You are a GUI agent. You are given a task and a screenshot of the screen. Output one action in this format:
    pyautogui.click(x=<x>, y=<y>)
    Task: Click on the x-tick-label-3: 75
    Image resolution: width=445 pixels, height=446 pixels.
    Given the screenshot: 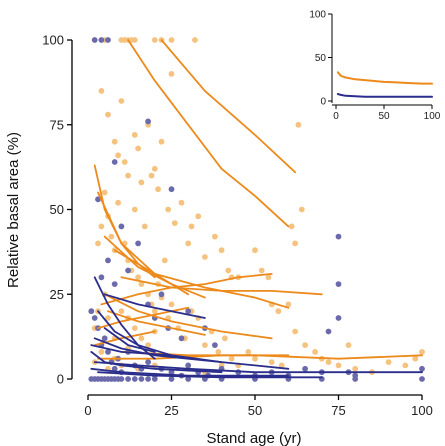 What is the action you would take?
    pyautogui.click(x=338, y=410)
    